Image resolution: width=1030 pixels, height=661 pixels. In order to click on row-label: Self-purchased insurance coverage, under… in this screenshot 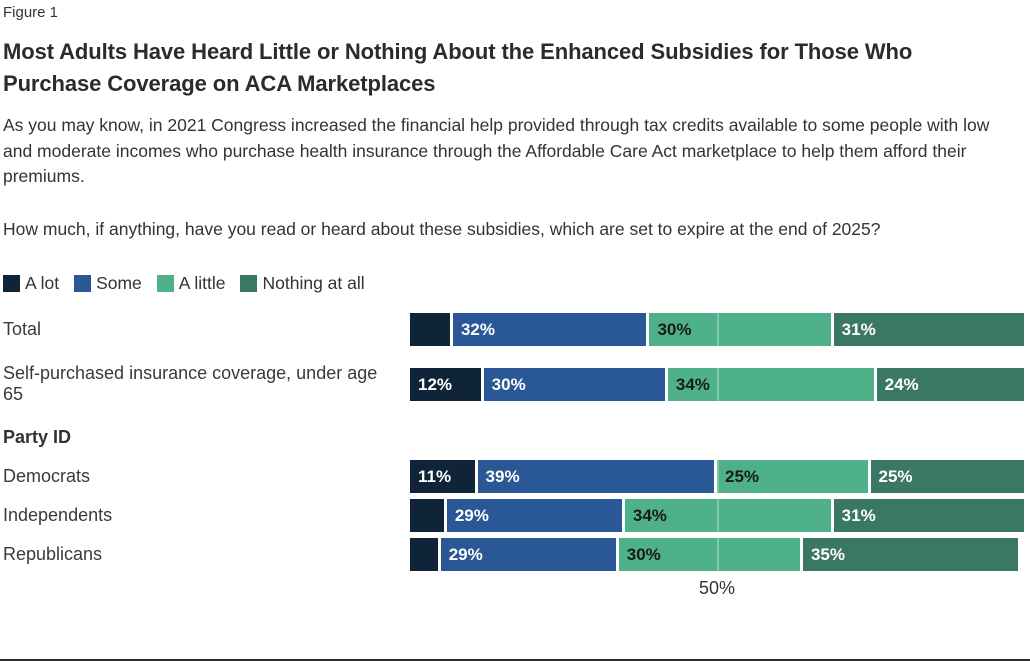, I will do `click(190, 383)`.